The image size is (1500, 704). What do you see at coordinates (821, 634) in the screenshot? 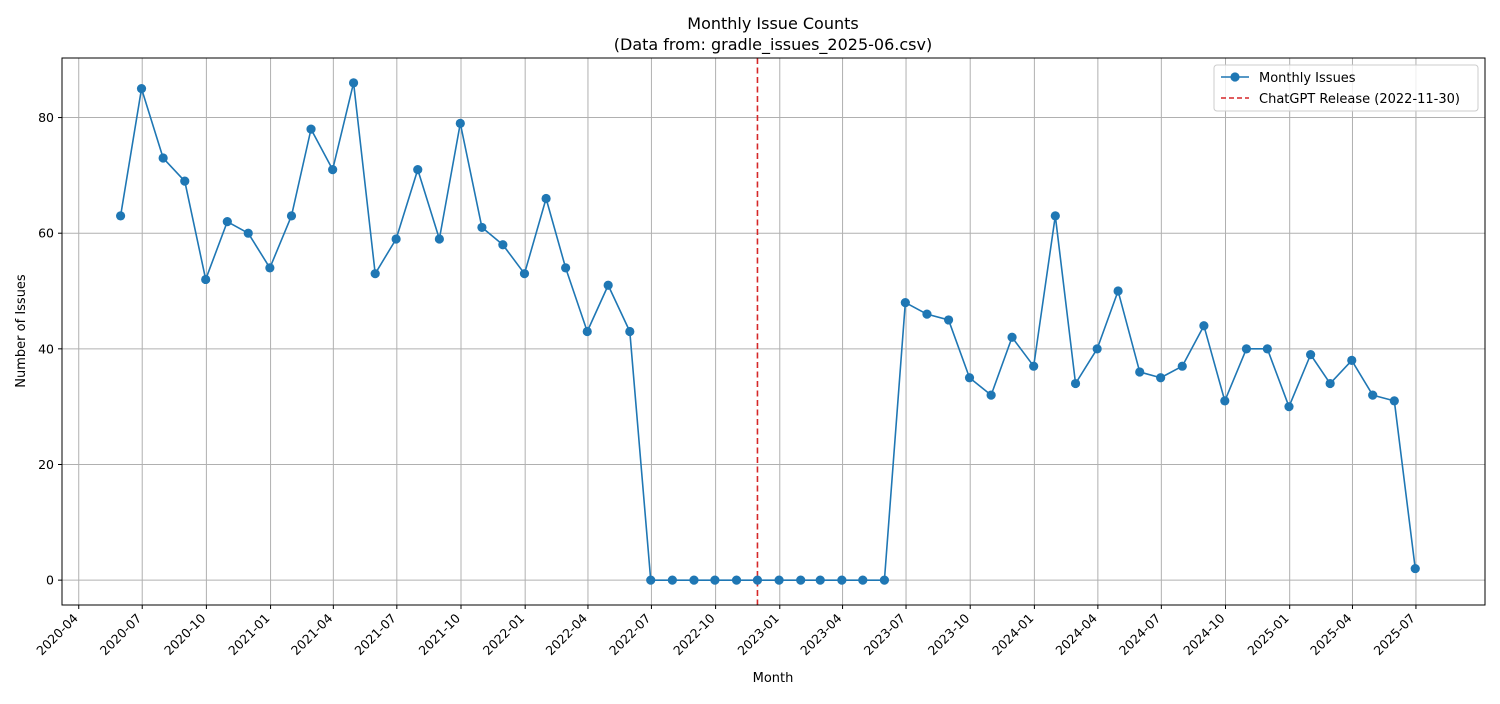
I see `x-tick-label: 2023-04` at bounding box center [821, 634].